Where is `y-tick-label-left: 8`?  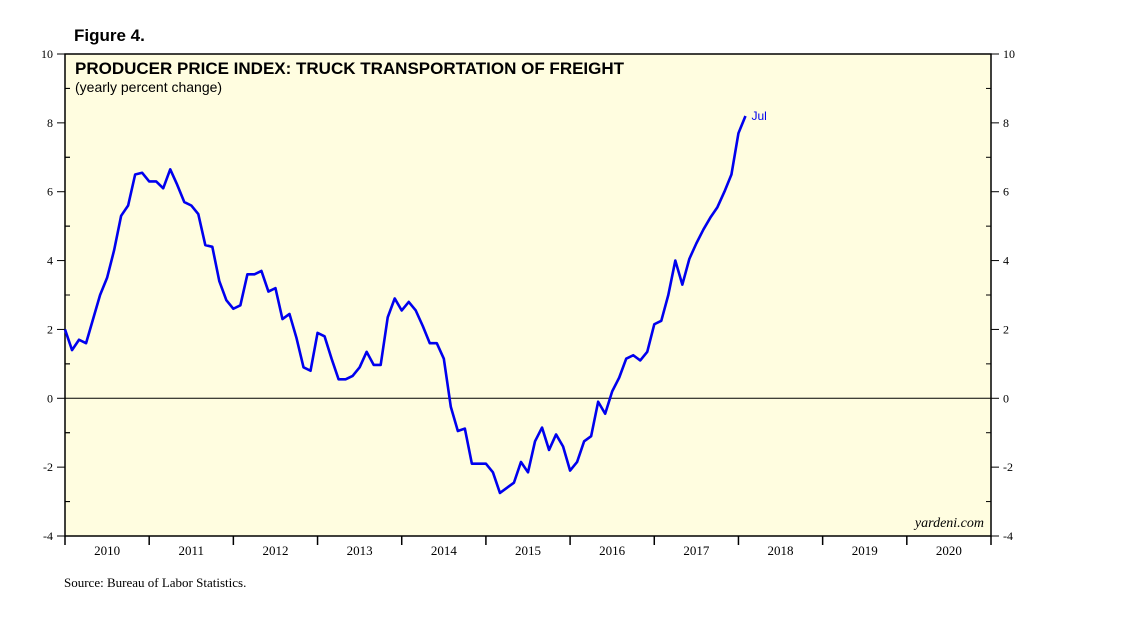 y-tick-label-left: 8 is located at coordinates (50, 123).